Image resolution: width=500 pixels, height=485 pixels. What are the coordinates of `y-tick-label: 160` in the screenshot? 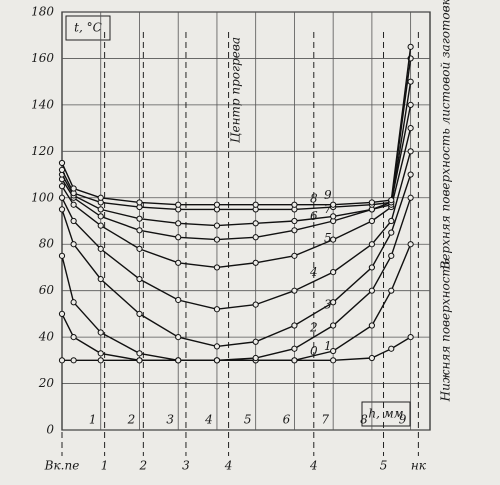 It's located at (42, 58).